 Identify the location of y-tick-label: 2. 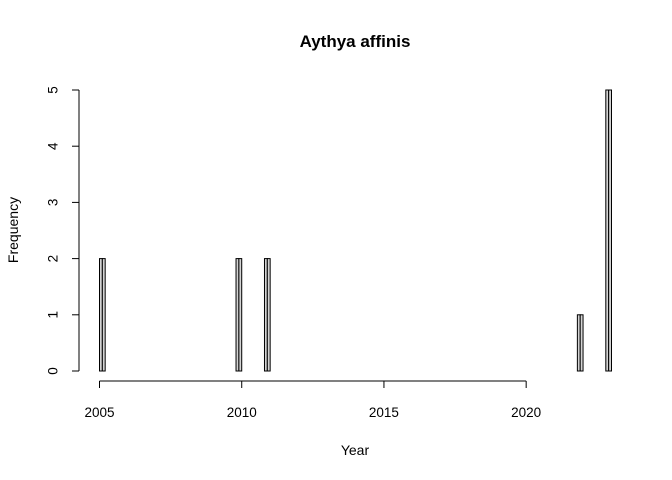
(53, 259).